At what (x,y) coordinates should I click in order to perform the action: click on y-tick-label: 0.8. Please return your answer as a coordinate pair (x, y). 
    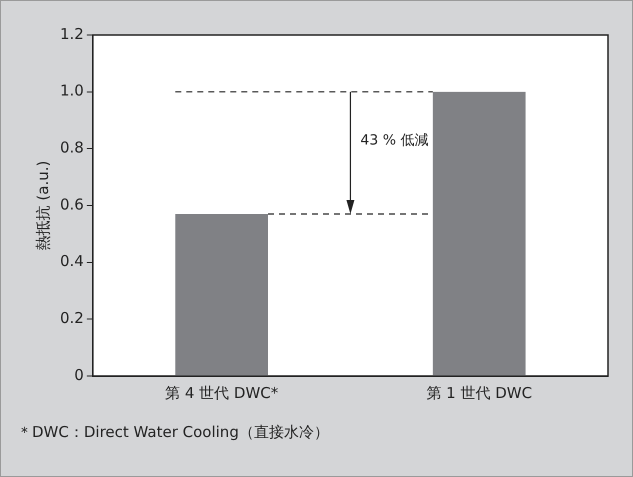
    Looking at the image, I should click on (72, 147).